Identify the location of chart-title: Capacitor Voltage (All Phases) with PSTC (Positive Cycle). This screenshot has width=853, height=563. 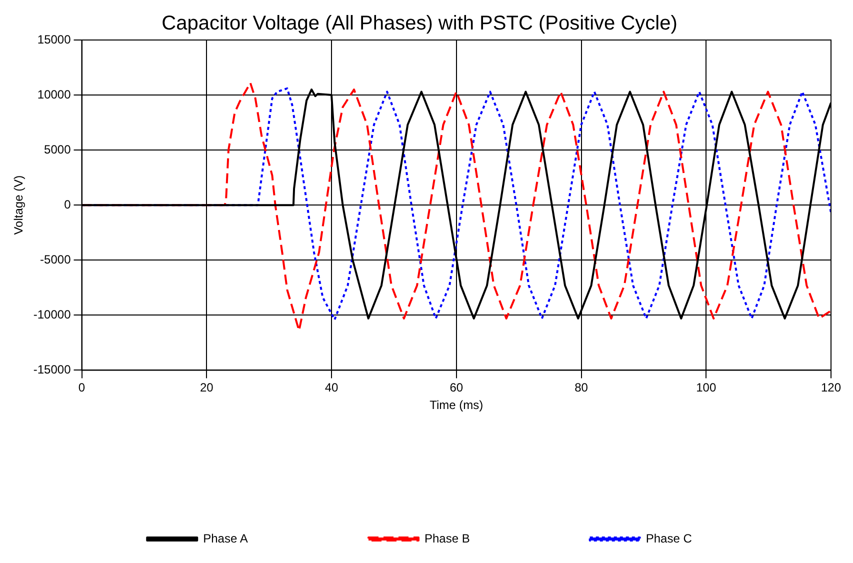
(420, 23).